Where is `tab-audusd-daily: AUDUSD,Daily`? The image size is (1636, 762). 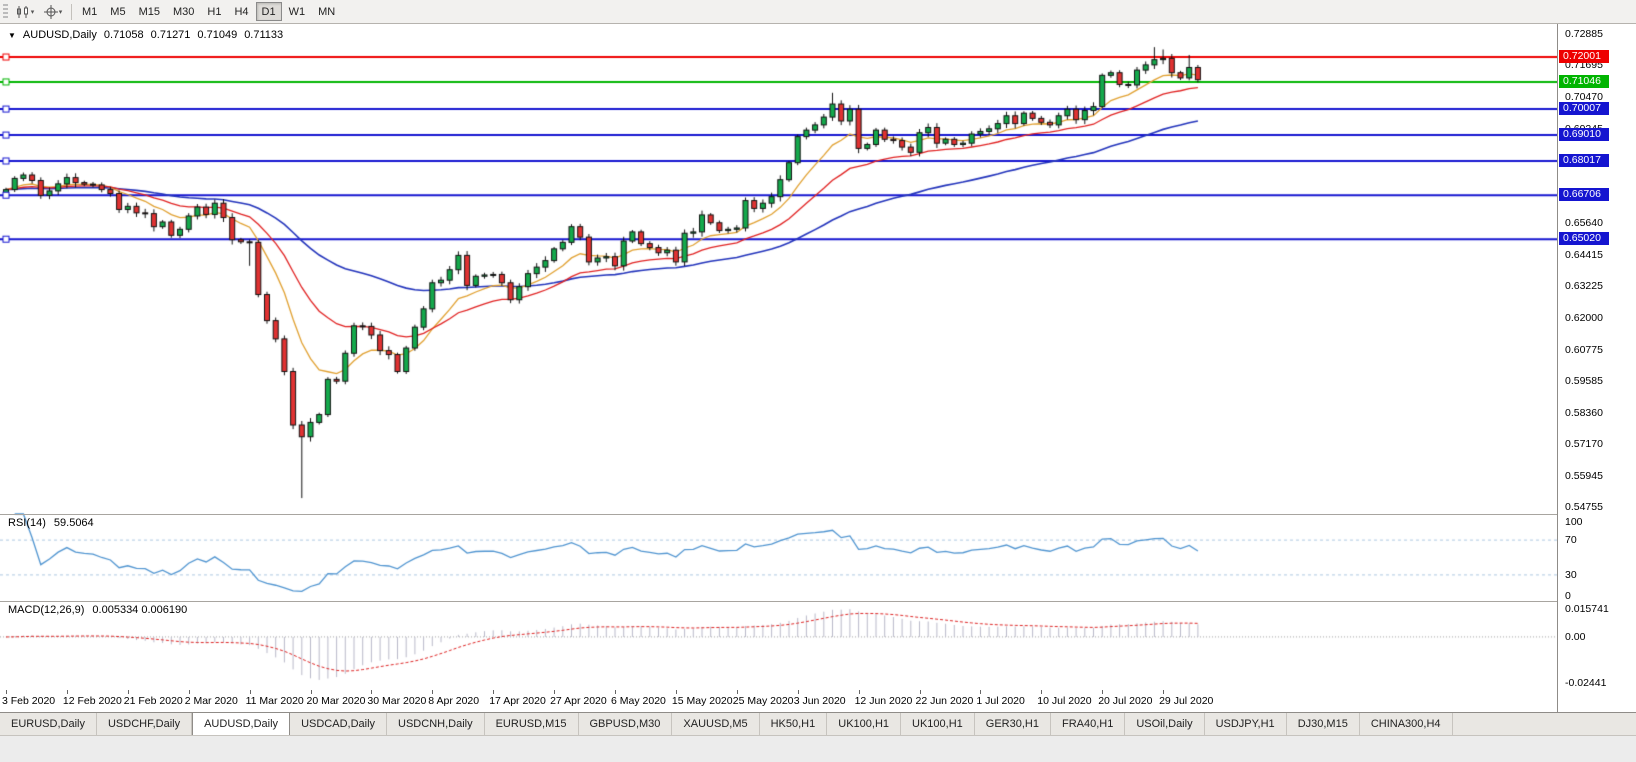
tab-audusd-daily: AUDUSD,Daily is located at coordinates (241, 724).